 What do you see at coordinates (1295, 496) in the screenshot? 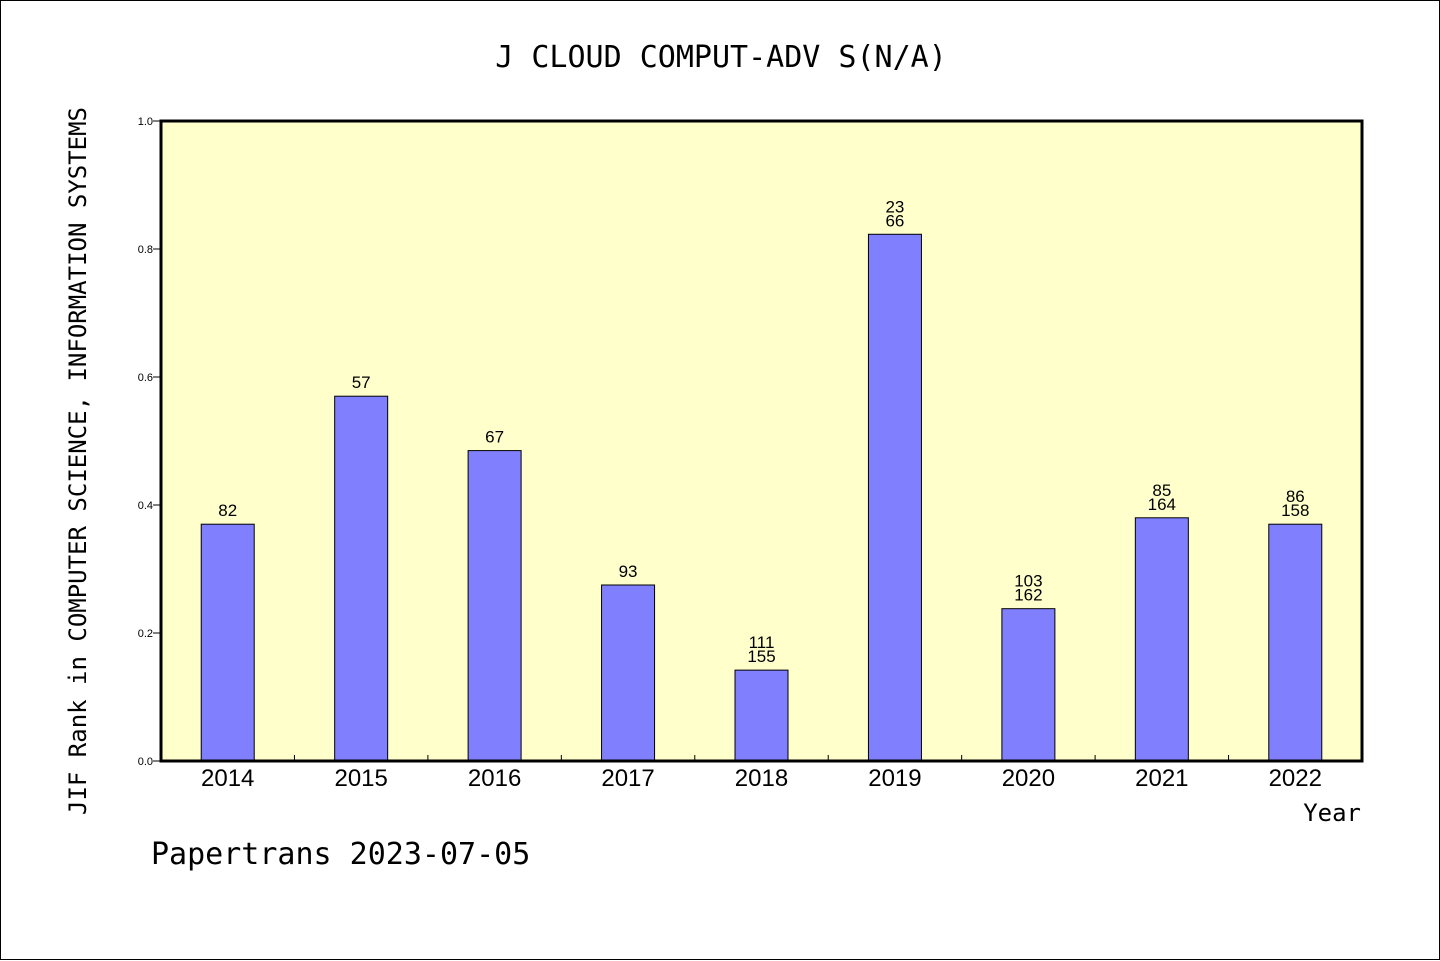
I see `data-label: 86` at bounding box center [1295, 496].